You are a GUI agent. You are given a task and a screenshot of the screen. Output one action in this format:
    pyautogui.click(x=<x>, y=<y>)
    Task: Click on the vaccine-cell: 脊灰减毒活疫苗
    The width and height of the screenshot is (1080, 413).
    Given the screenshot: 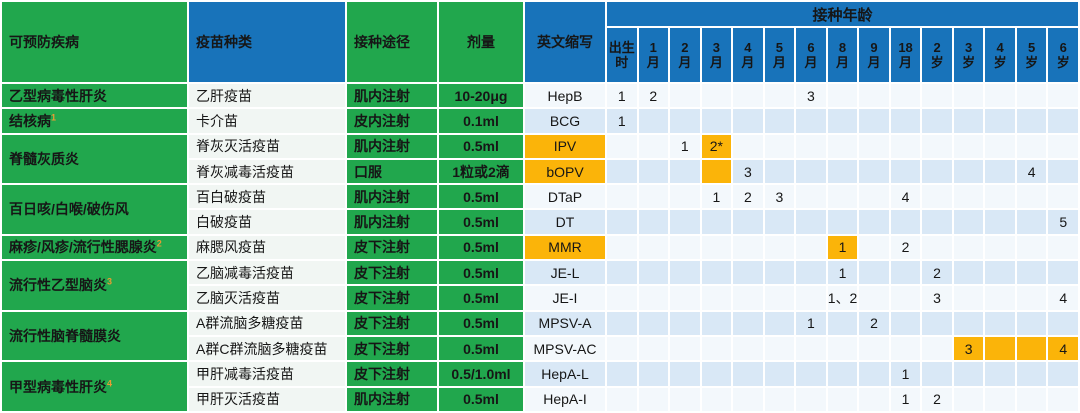 What is the action you would take?
    pyautogui.click(x=267, y=171)
    